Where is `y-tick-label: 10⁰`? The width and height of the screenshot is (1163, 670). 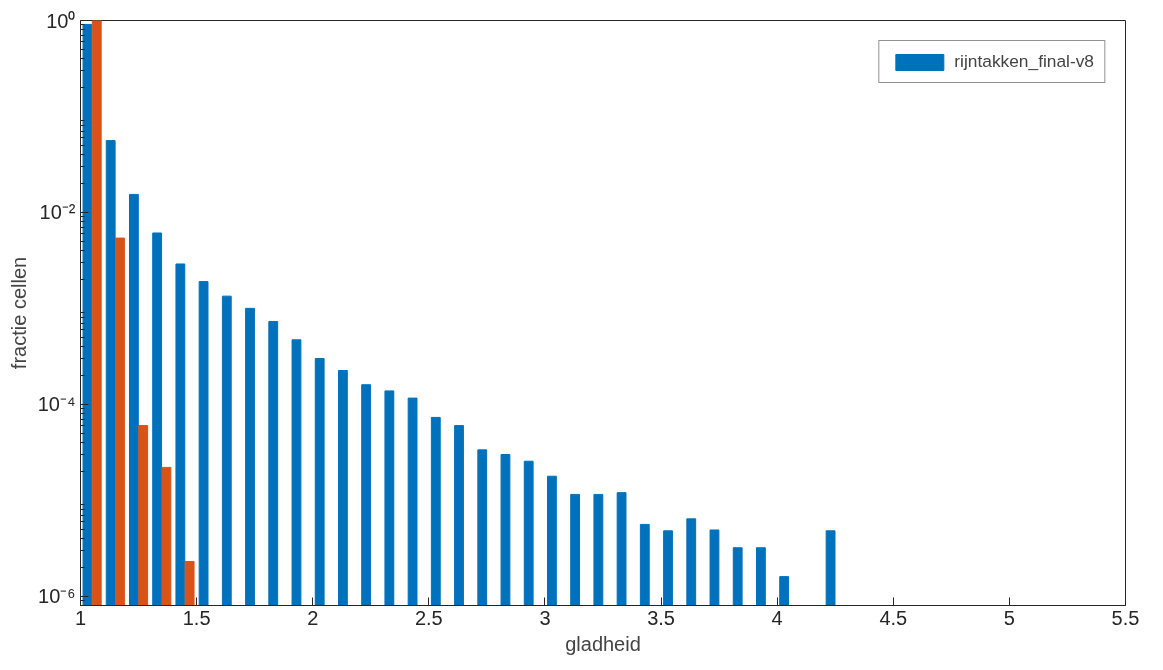
y-tick-label: 10⁰ is located at coordinates (61, 20).